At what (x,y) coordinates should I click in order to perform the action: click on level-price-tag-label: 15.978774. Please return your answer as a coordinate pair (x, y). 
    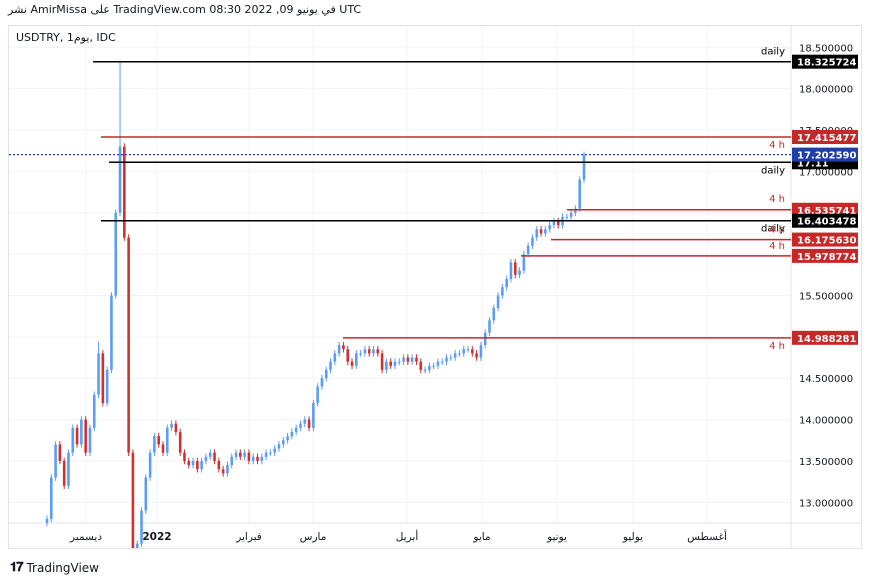
    Looking at the image, I should click on (827, 257).